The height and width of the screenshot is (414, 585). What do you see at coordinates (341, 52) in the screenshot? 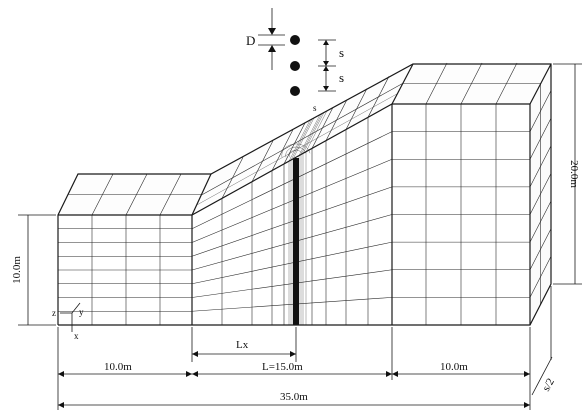
I see `spacing-label-1: s` at bounding box center [341, 52].